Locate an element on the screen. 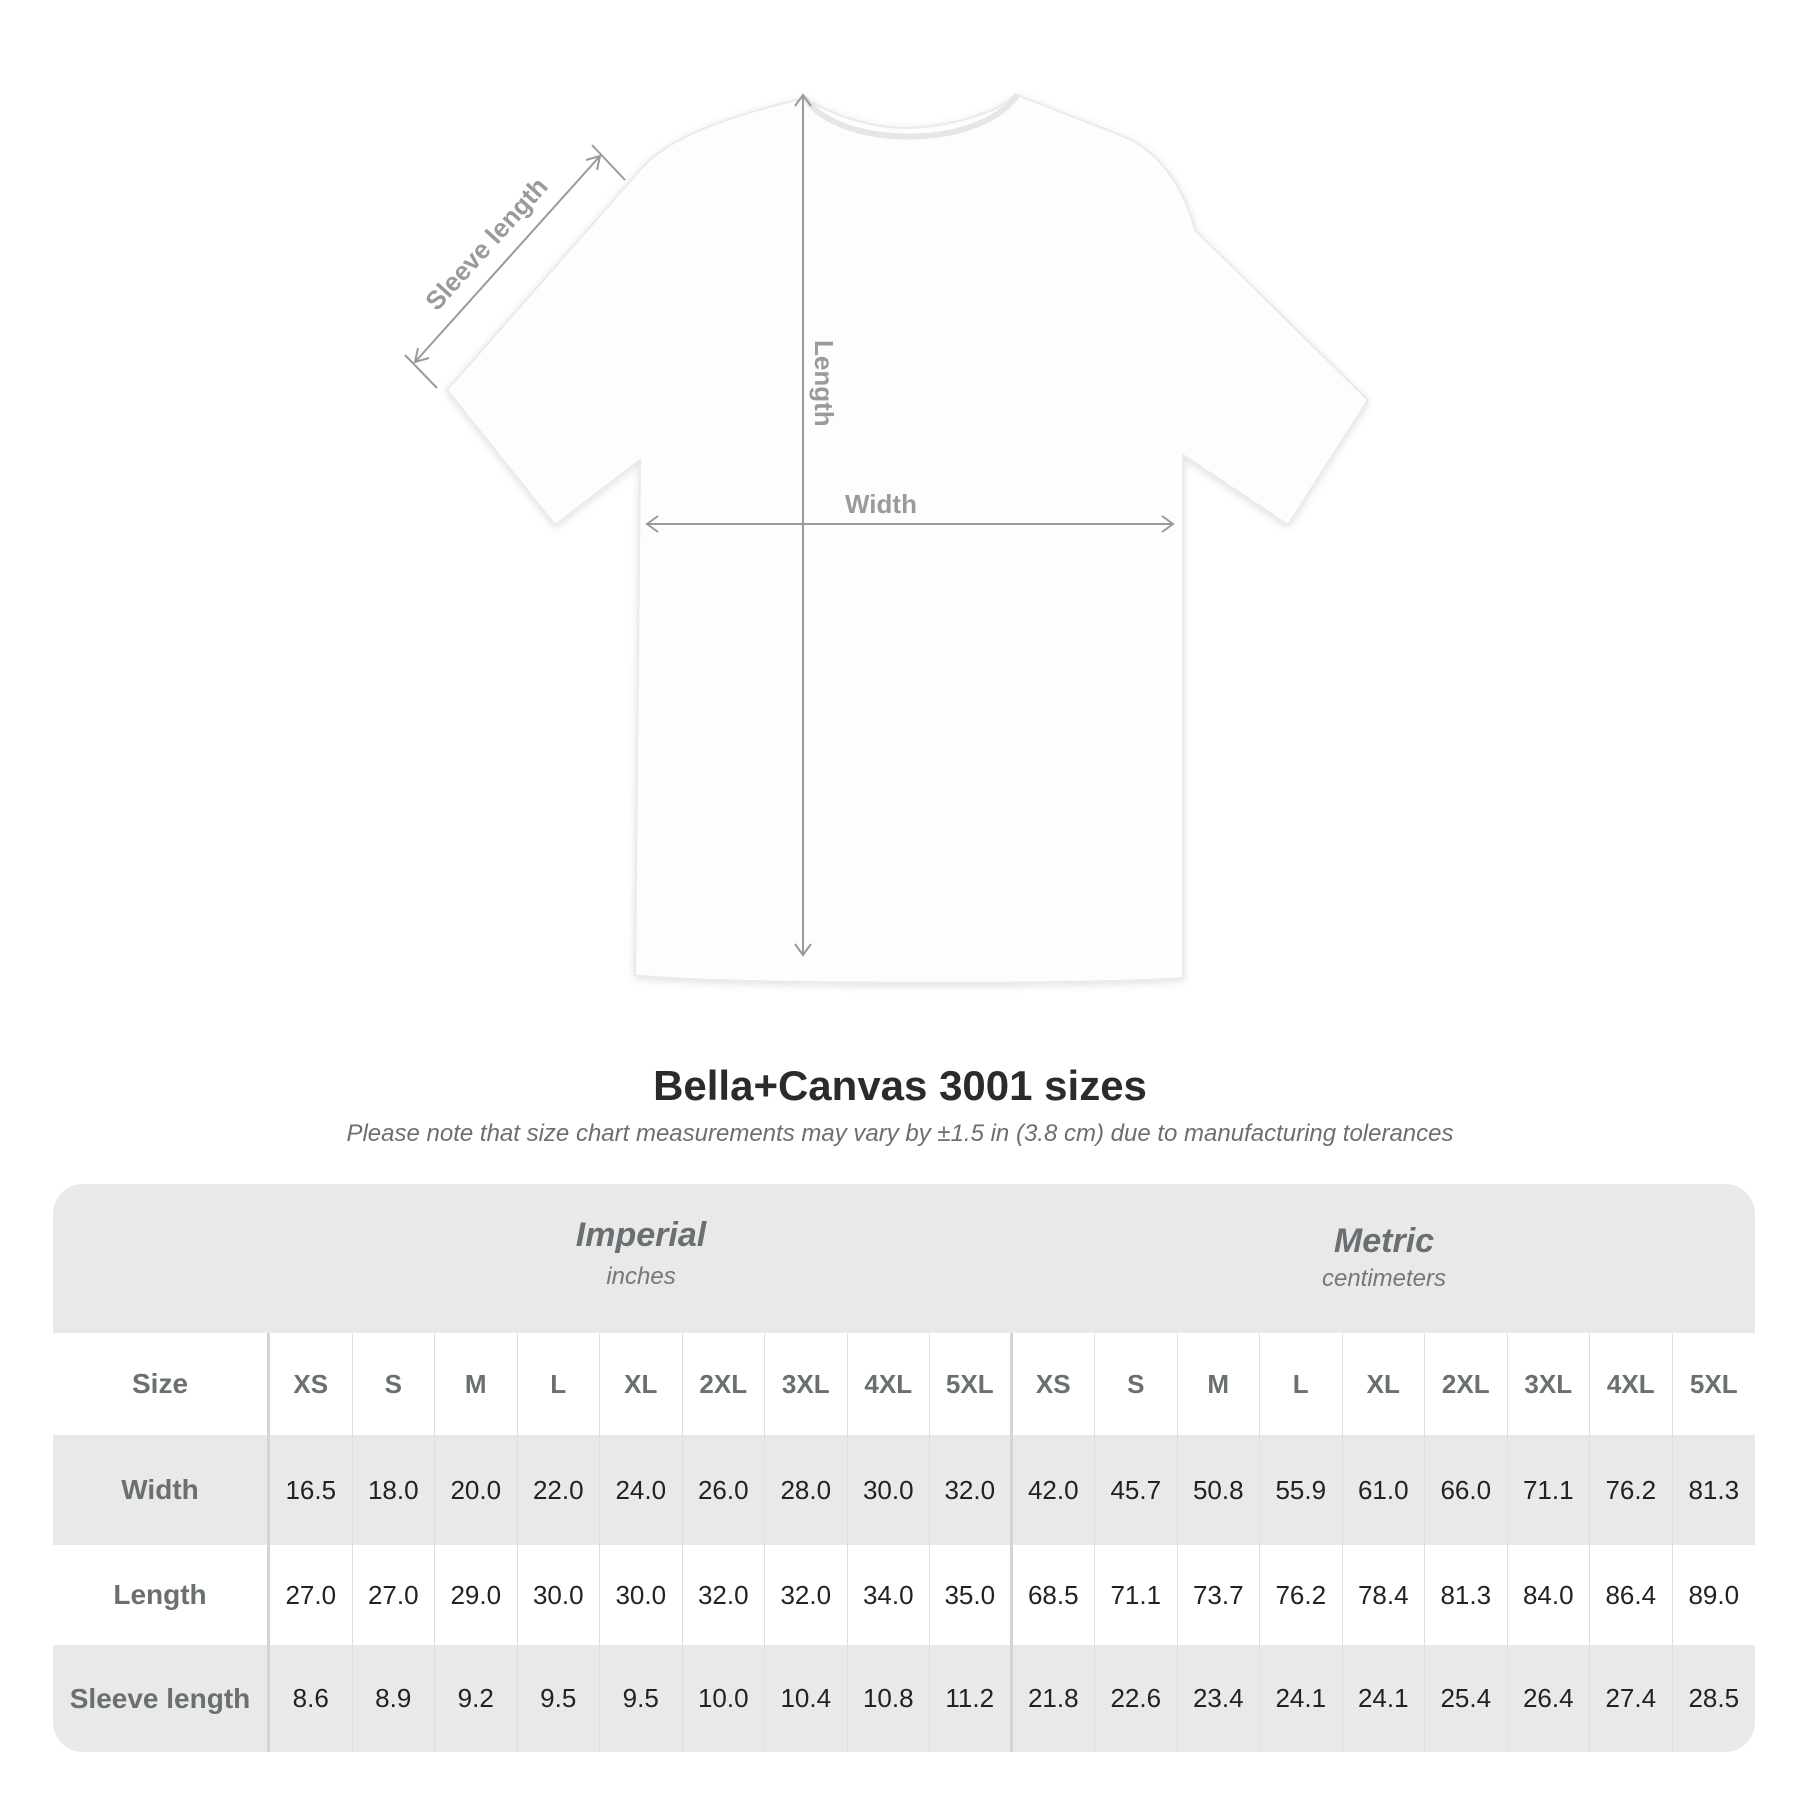  imperial-value: 28.0 is located at coordinates (806, 1490).